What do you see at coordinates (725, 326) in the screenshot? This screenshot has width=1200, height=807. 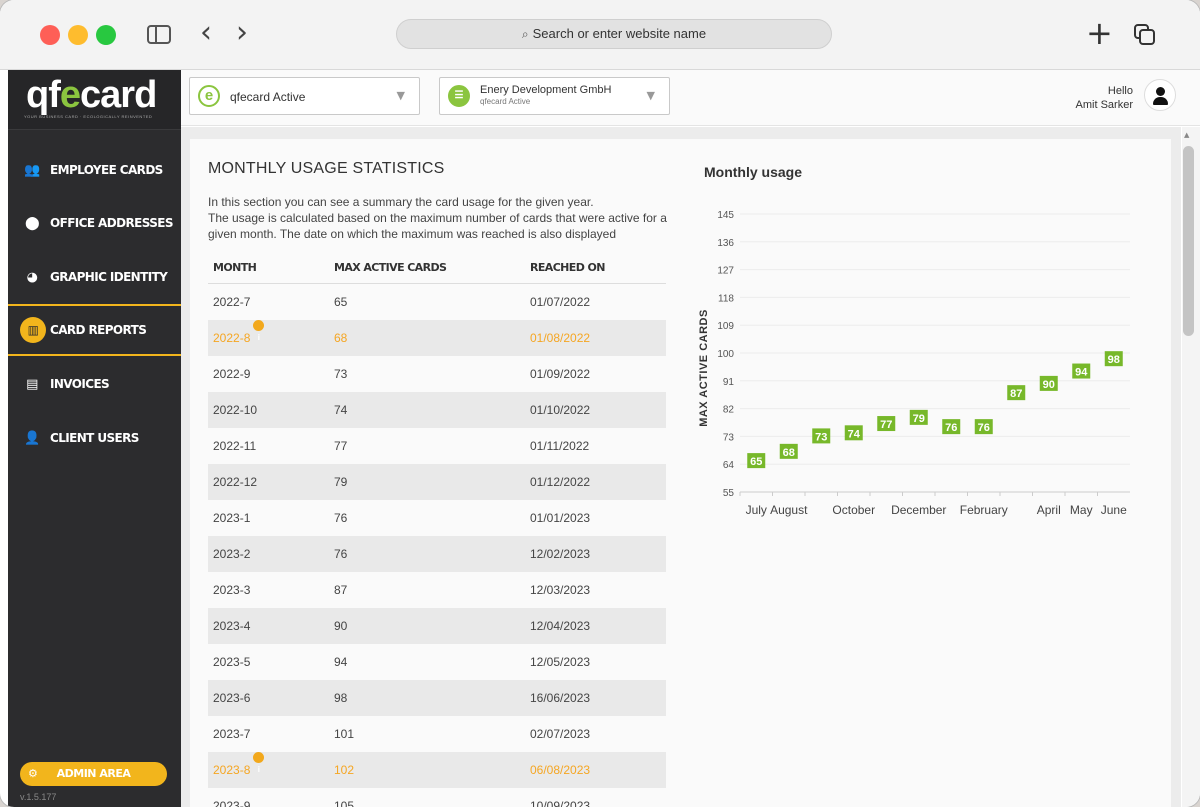 I see `y-tick-label: 109` at bounding box center [725, 326].